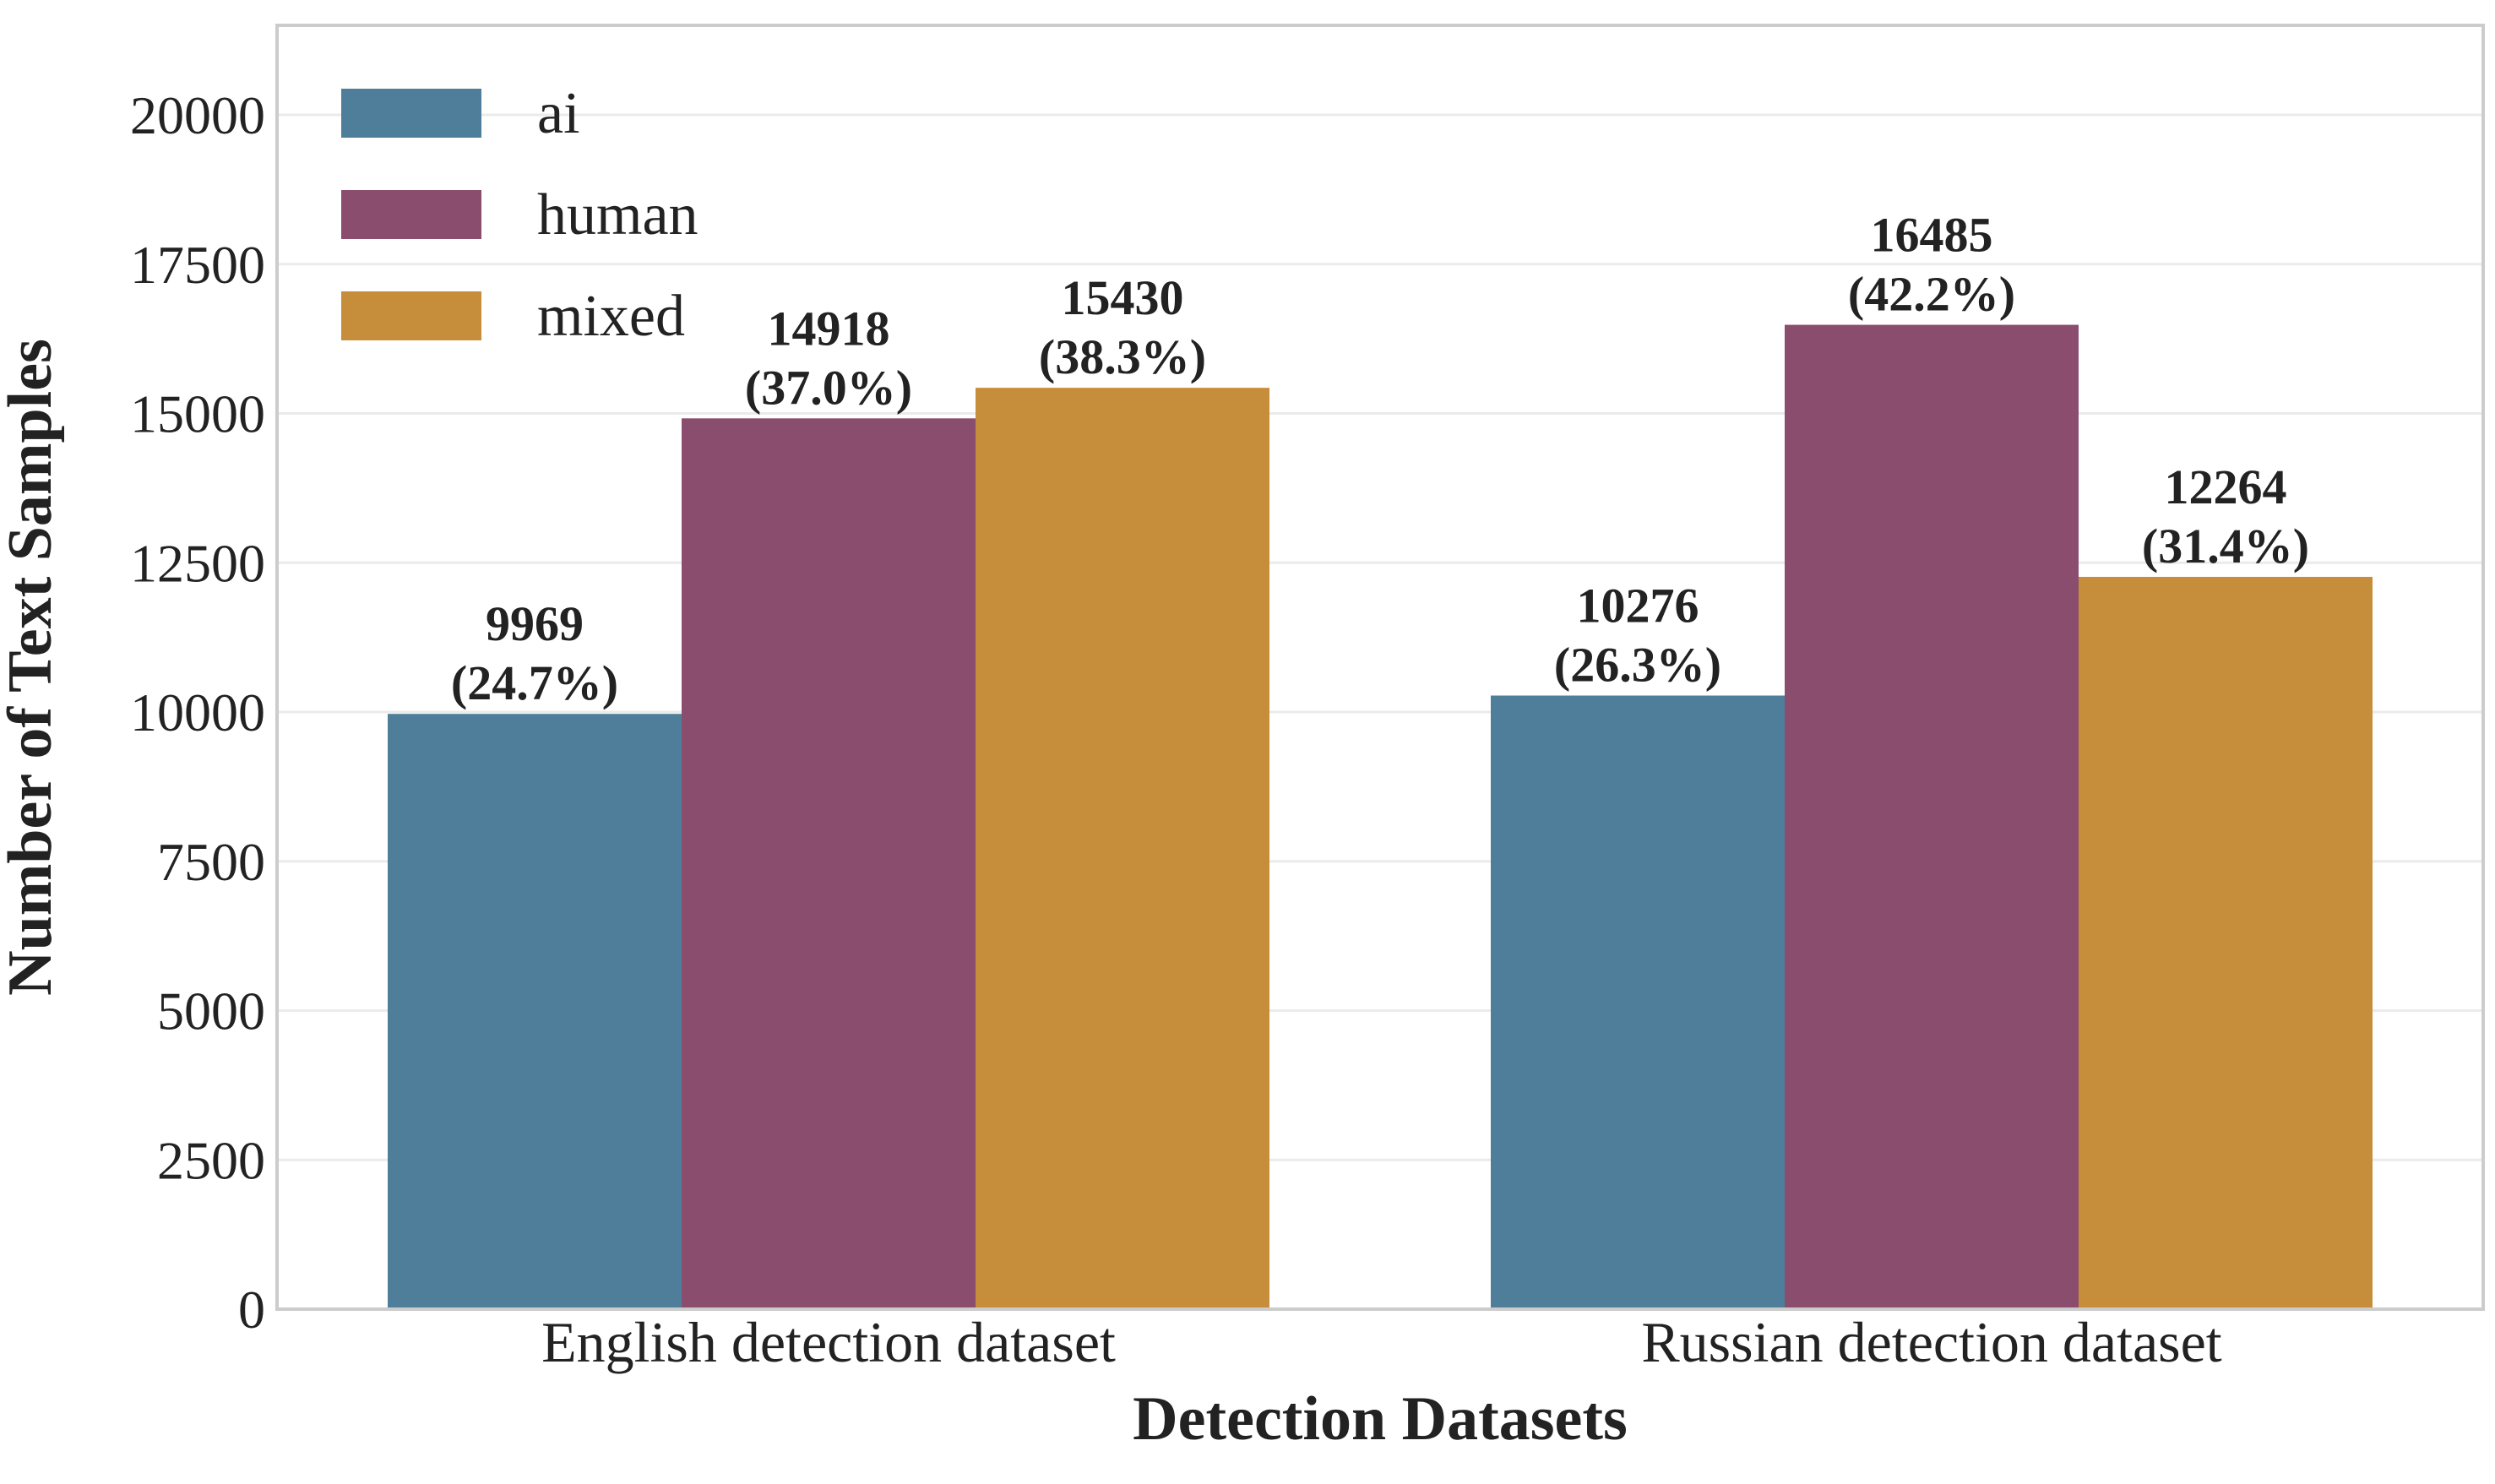  Describe the element at coordinates (828, 387) in the screenshot. I see `bar-percent-label: (37.0%)` at that location.